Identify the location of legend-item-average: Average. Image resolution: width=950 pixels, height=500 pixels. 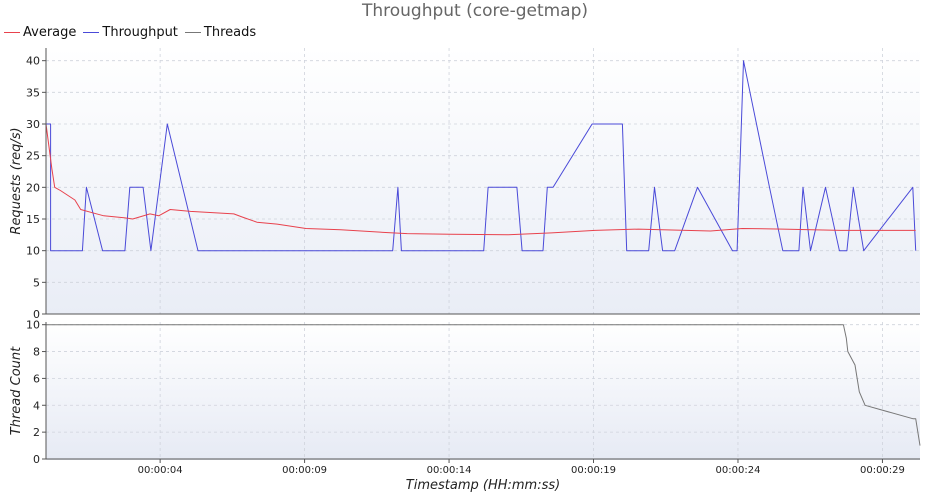
(40, 32).